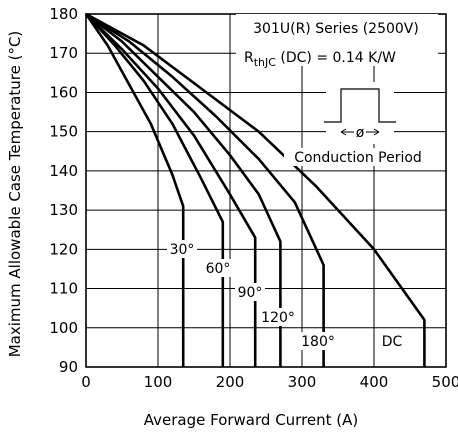 This screenshot has height=439, width=458. What do you see at coordinates (63, 289) in the screenshot?
I see `y-tick-label: 110` at bounding box center [63, 289].